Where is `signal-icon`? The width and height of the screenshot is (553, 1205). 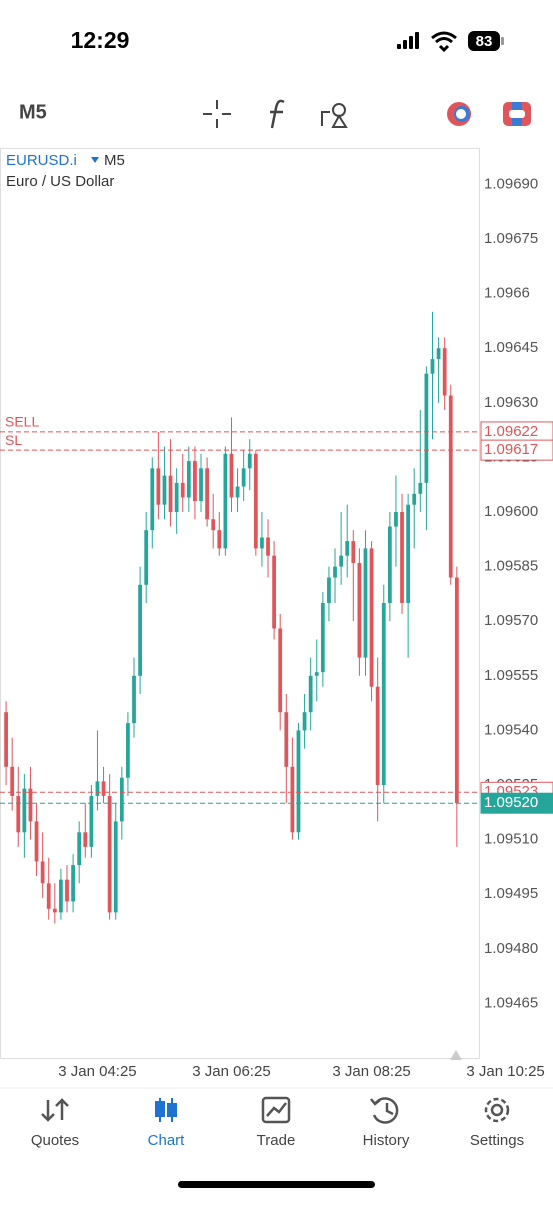
signal-icon is located at coordinates (408, 40).